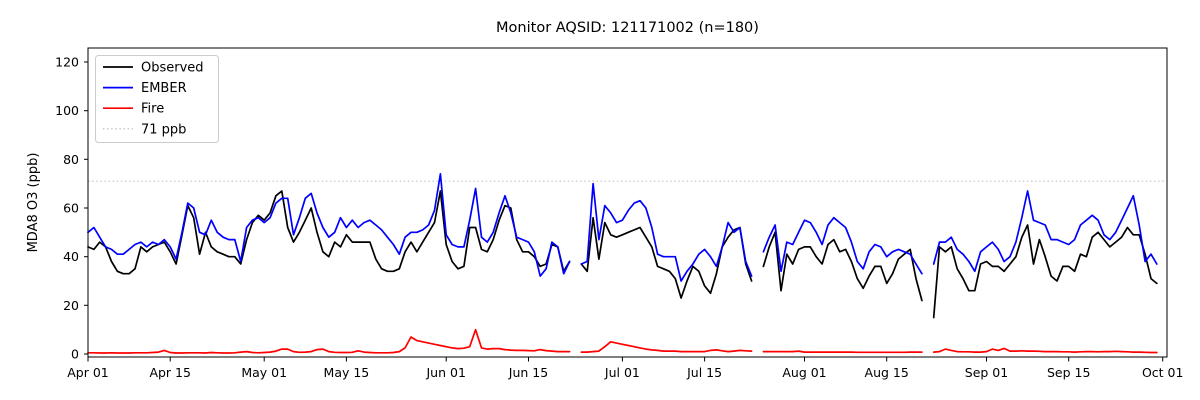 The height and width of the screenshot is (400, 1200). Describe the element at coordinates (986, 372) in the screenshot. I see `x-tick-label: Sep 01` at that location.